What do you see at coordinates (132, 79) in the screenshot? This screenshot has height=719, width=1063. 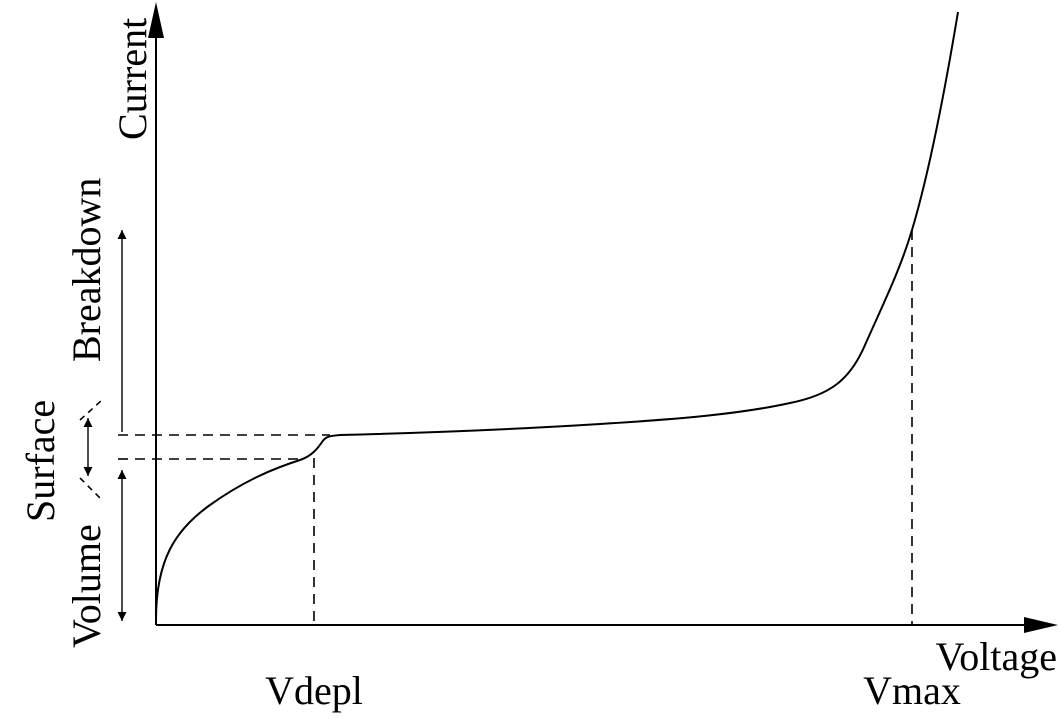 I see `y-axis-label: Current` at bounding box center [132, 79].